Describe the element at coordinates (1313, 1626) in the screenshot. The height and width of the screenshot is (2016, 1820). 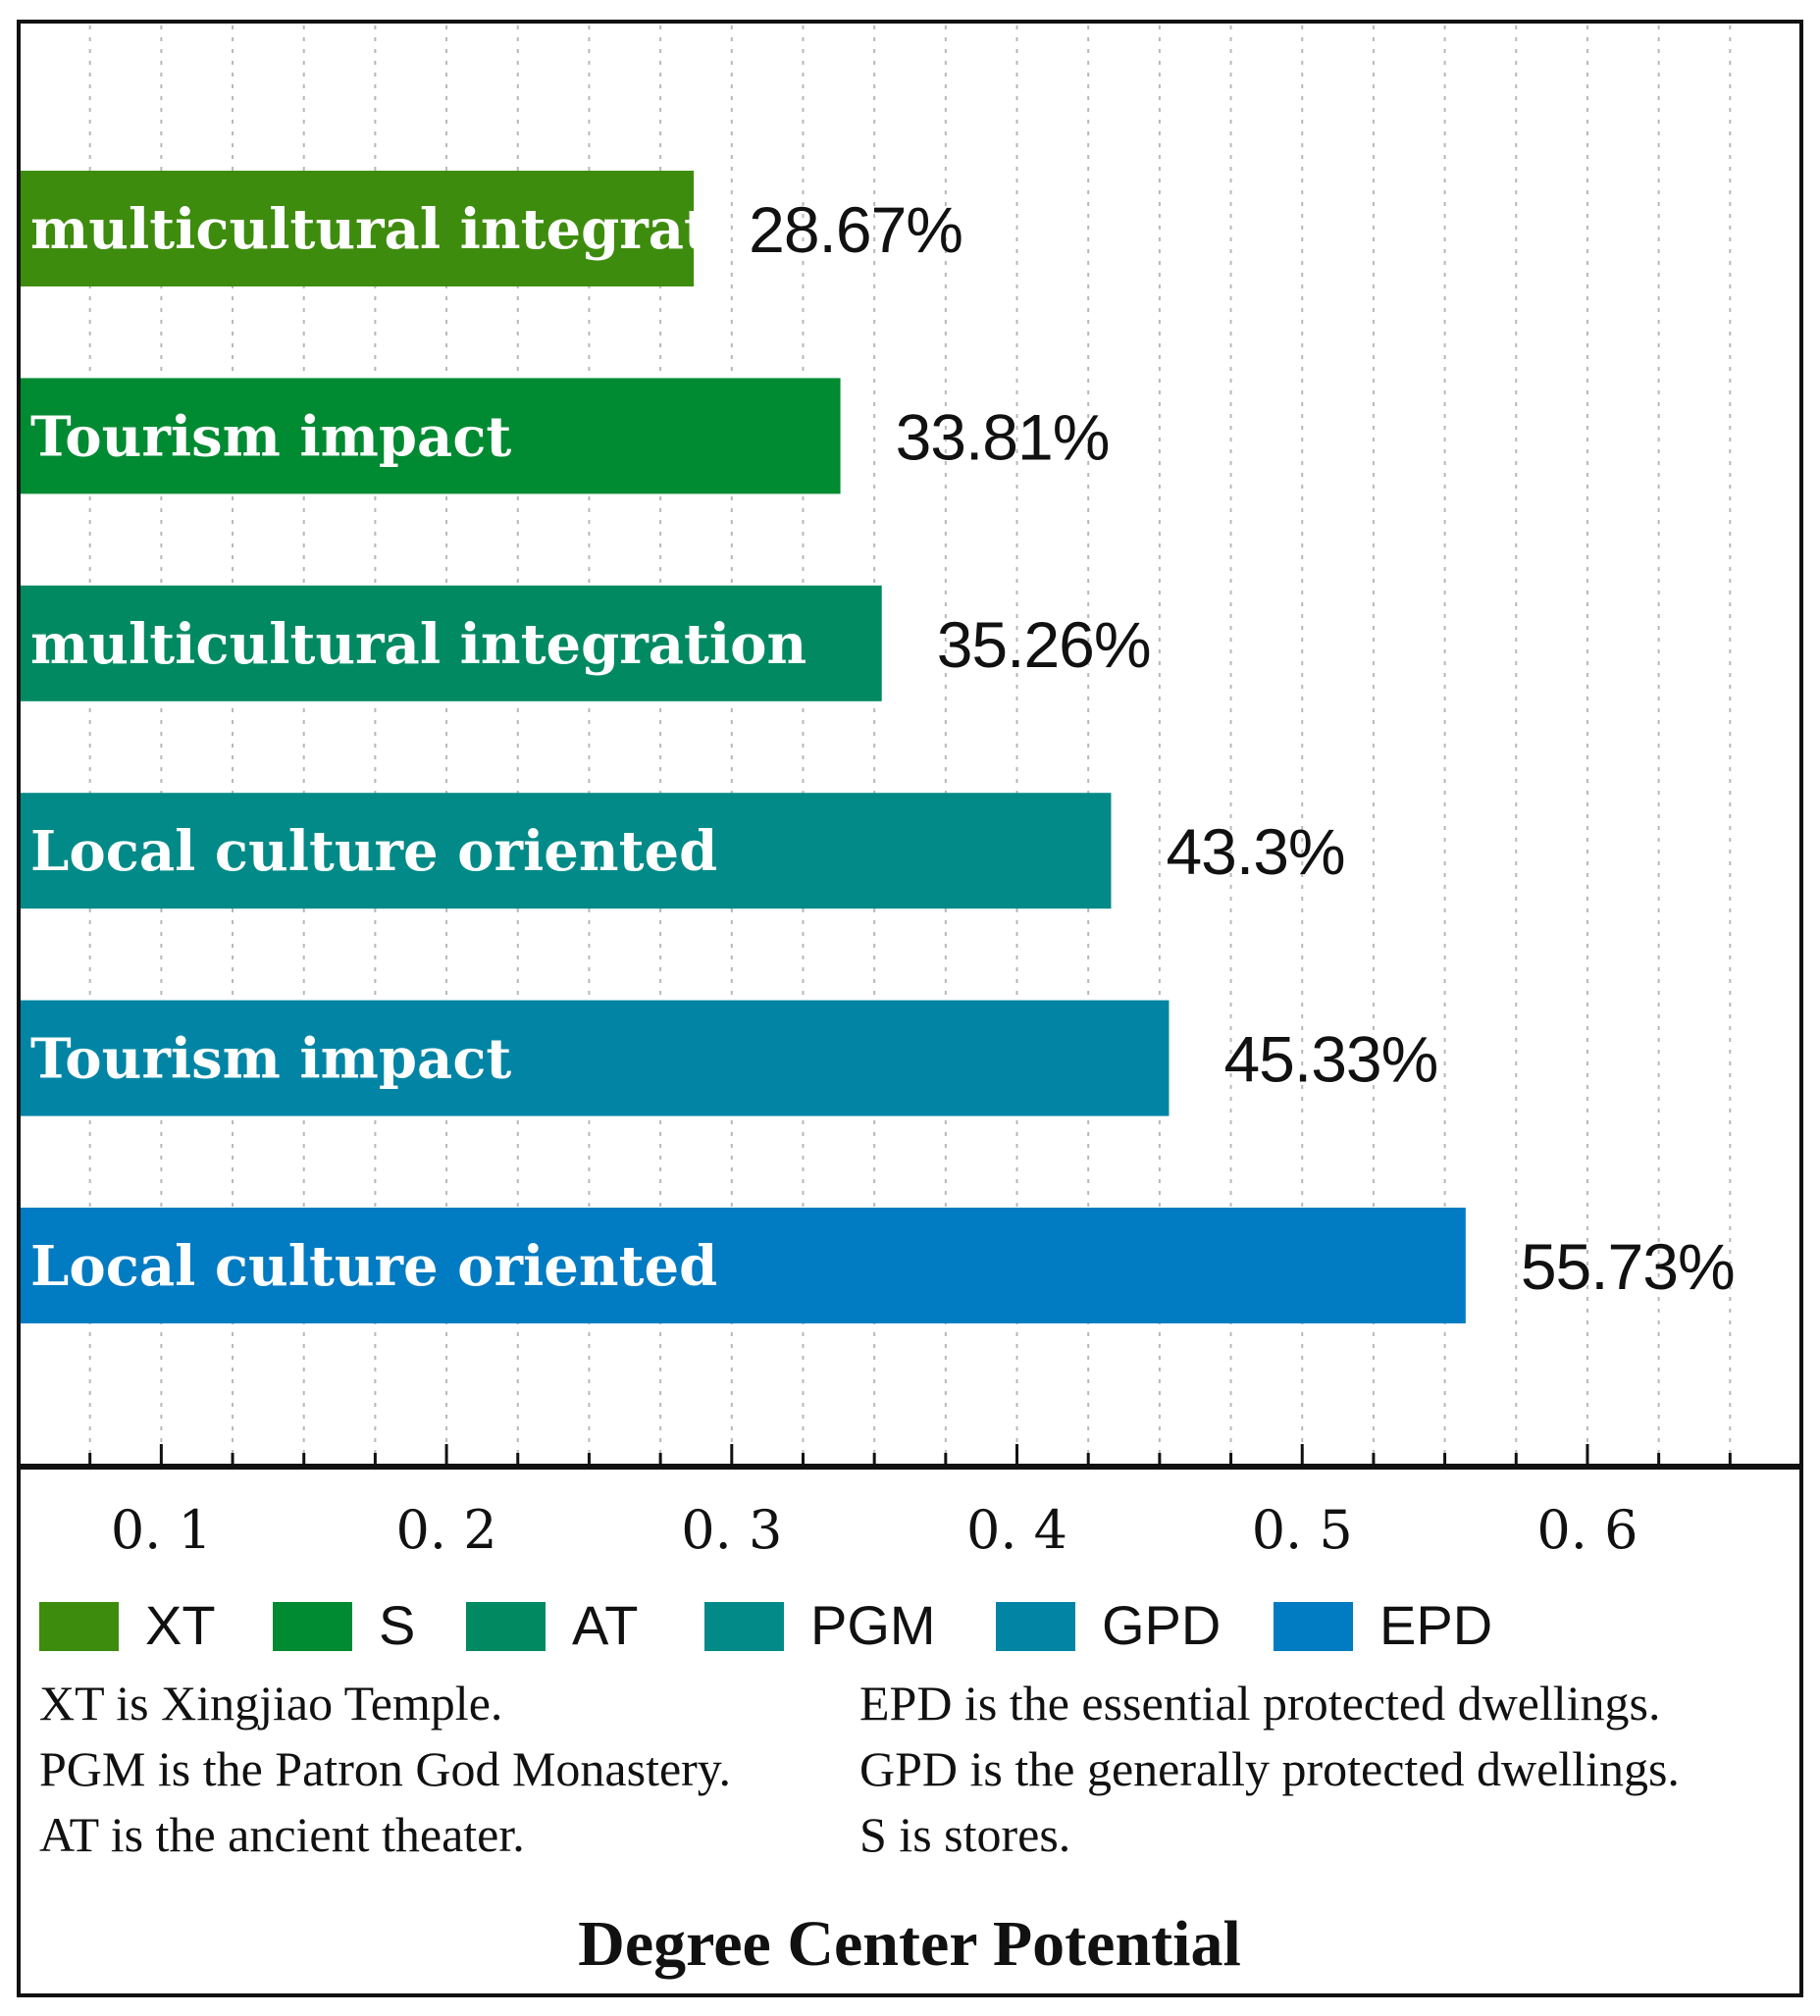
I see `legend-swatch-epd` at that location.